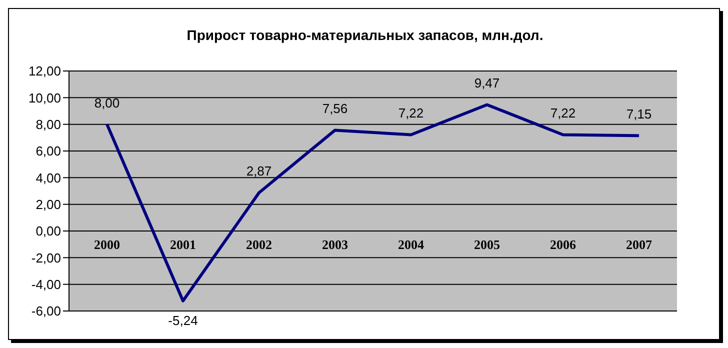 This screenshot has height=348, width=728. I want to click on data-label: 7,15, so click(639, 114).